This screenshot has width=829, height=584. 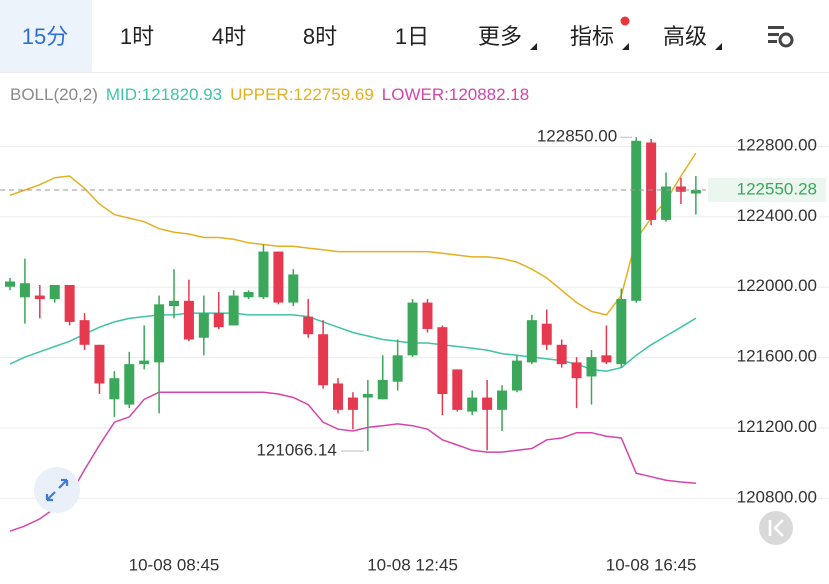 What do you see at coordinates (777, 285) in the screenshot?
I see `y-tick-label: 122000.00` at bounding box center [777, 285].